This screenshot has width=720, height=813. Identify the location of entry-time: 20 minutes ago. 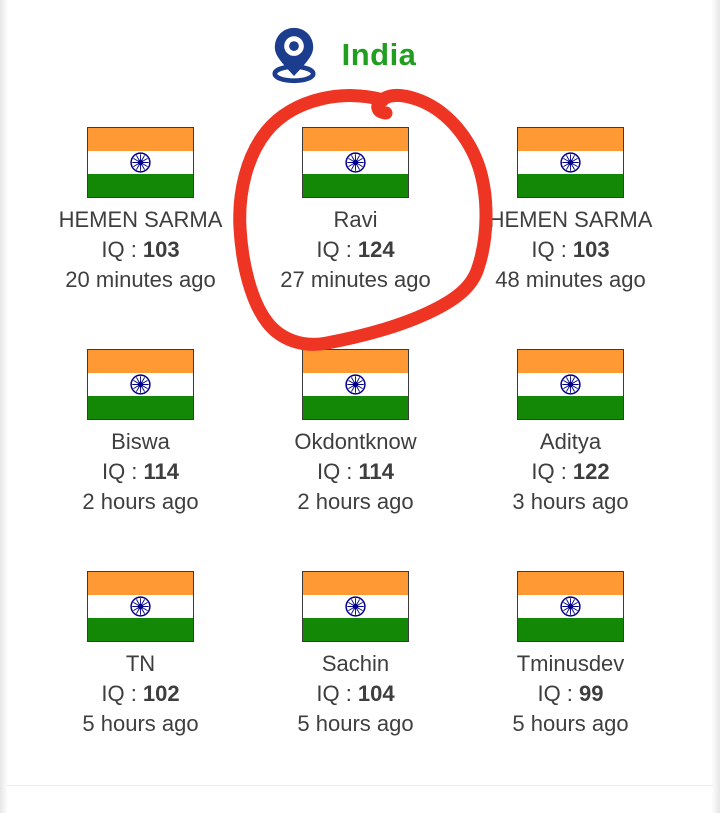
(140, 279).